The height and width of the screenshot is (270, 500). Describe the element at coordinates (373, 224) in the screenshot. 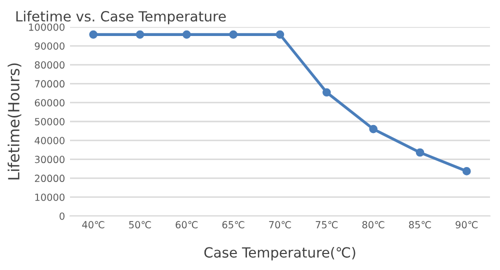

I see `x-tick-label: 80℃` at that location.